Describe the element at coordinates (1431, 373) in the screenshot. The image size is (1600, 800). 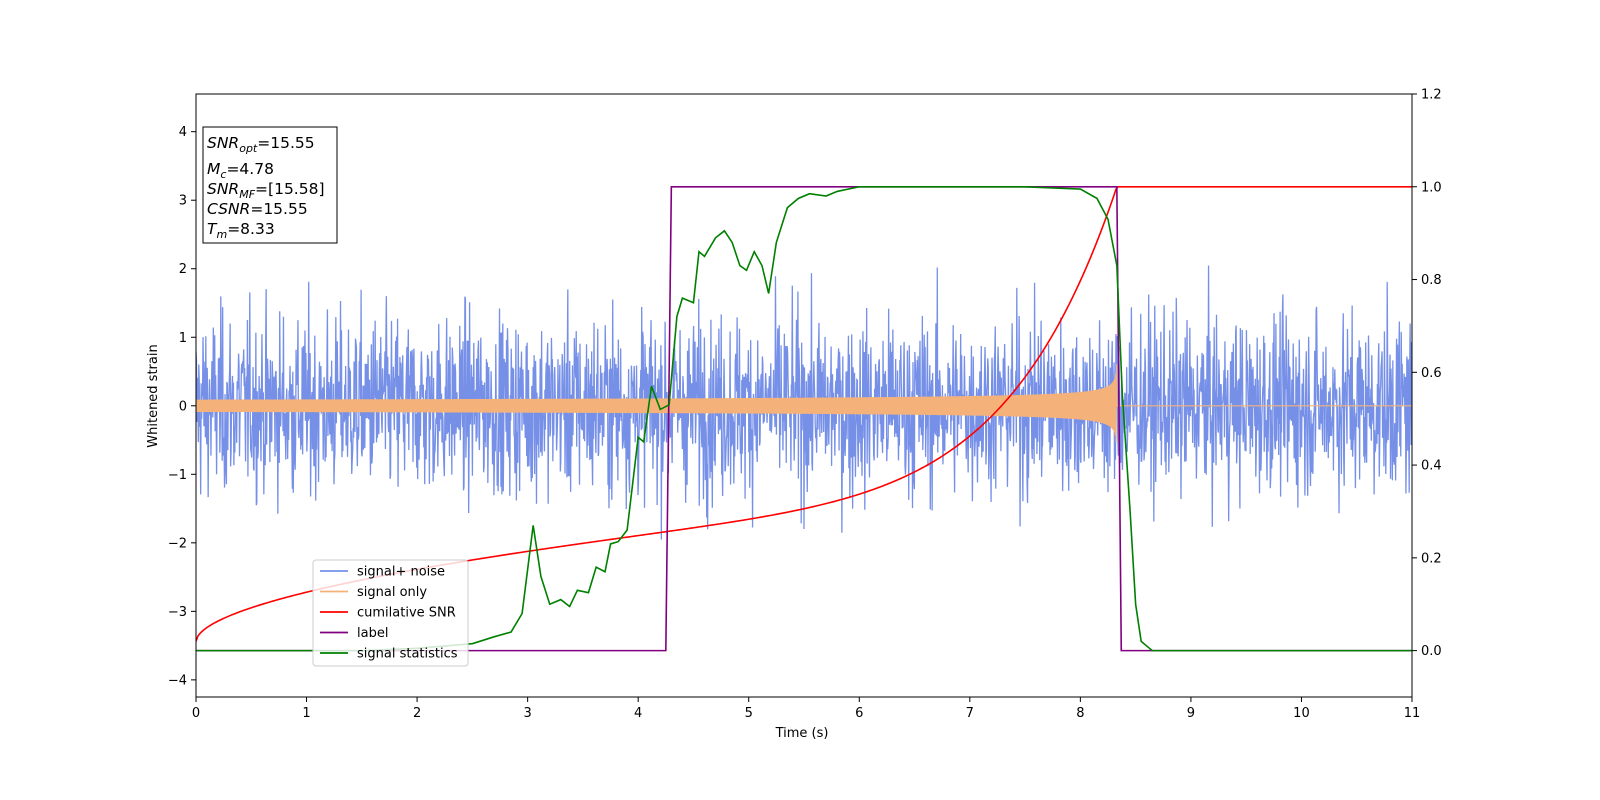
I see `y2-tick-label: 0.6` at that location.